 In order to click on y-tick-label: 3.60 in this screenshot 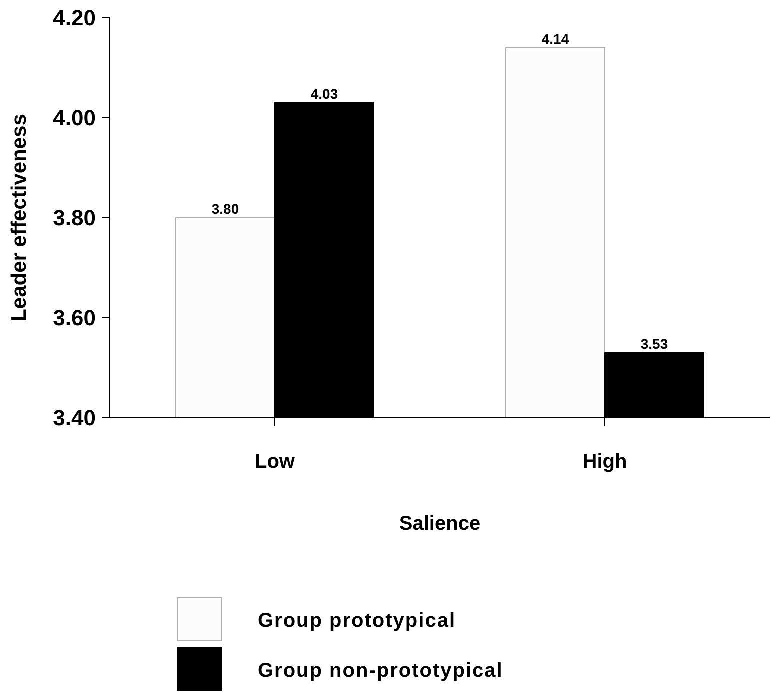, I will do `click(74, 318)`.